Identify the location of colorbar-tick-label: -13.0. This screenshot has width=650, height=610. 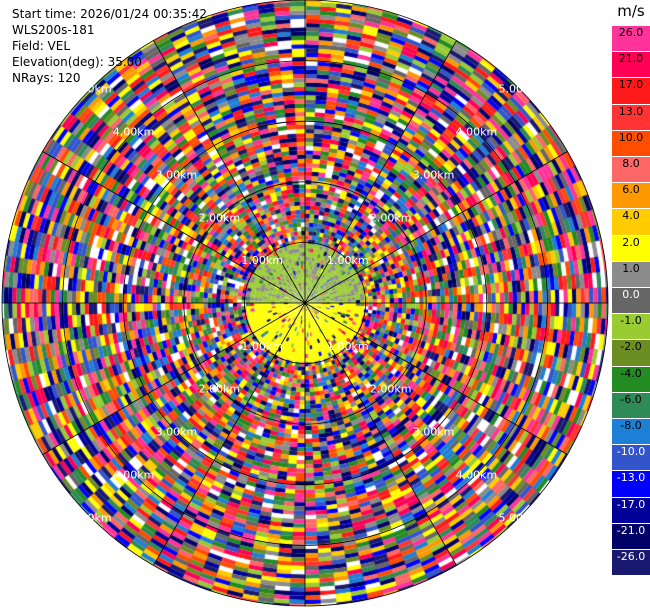
(631, 478).